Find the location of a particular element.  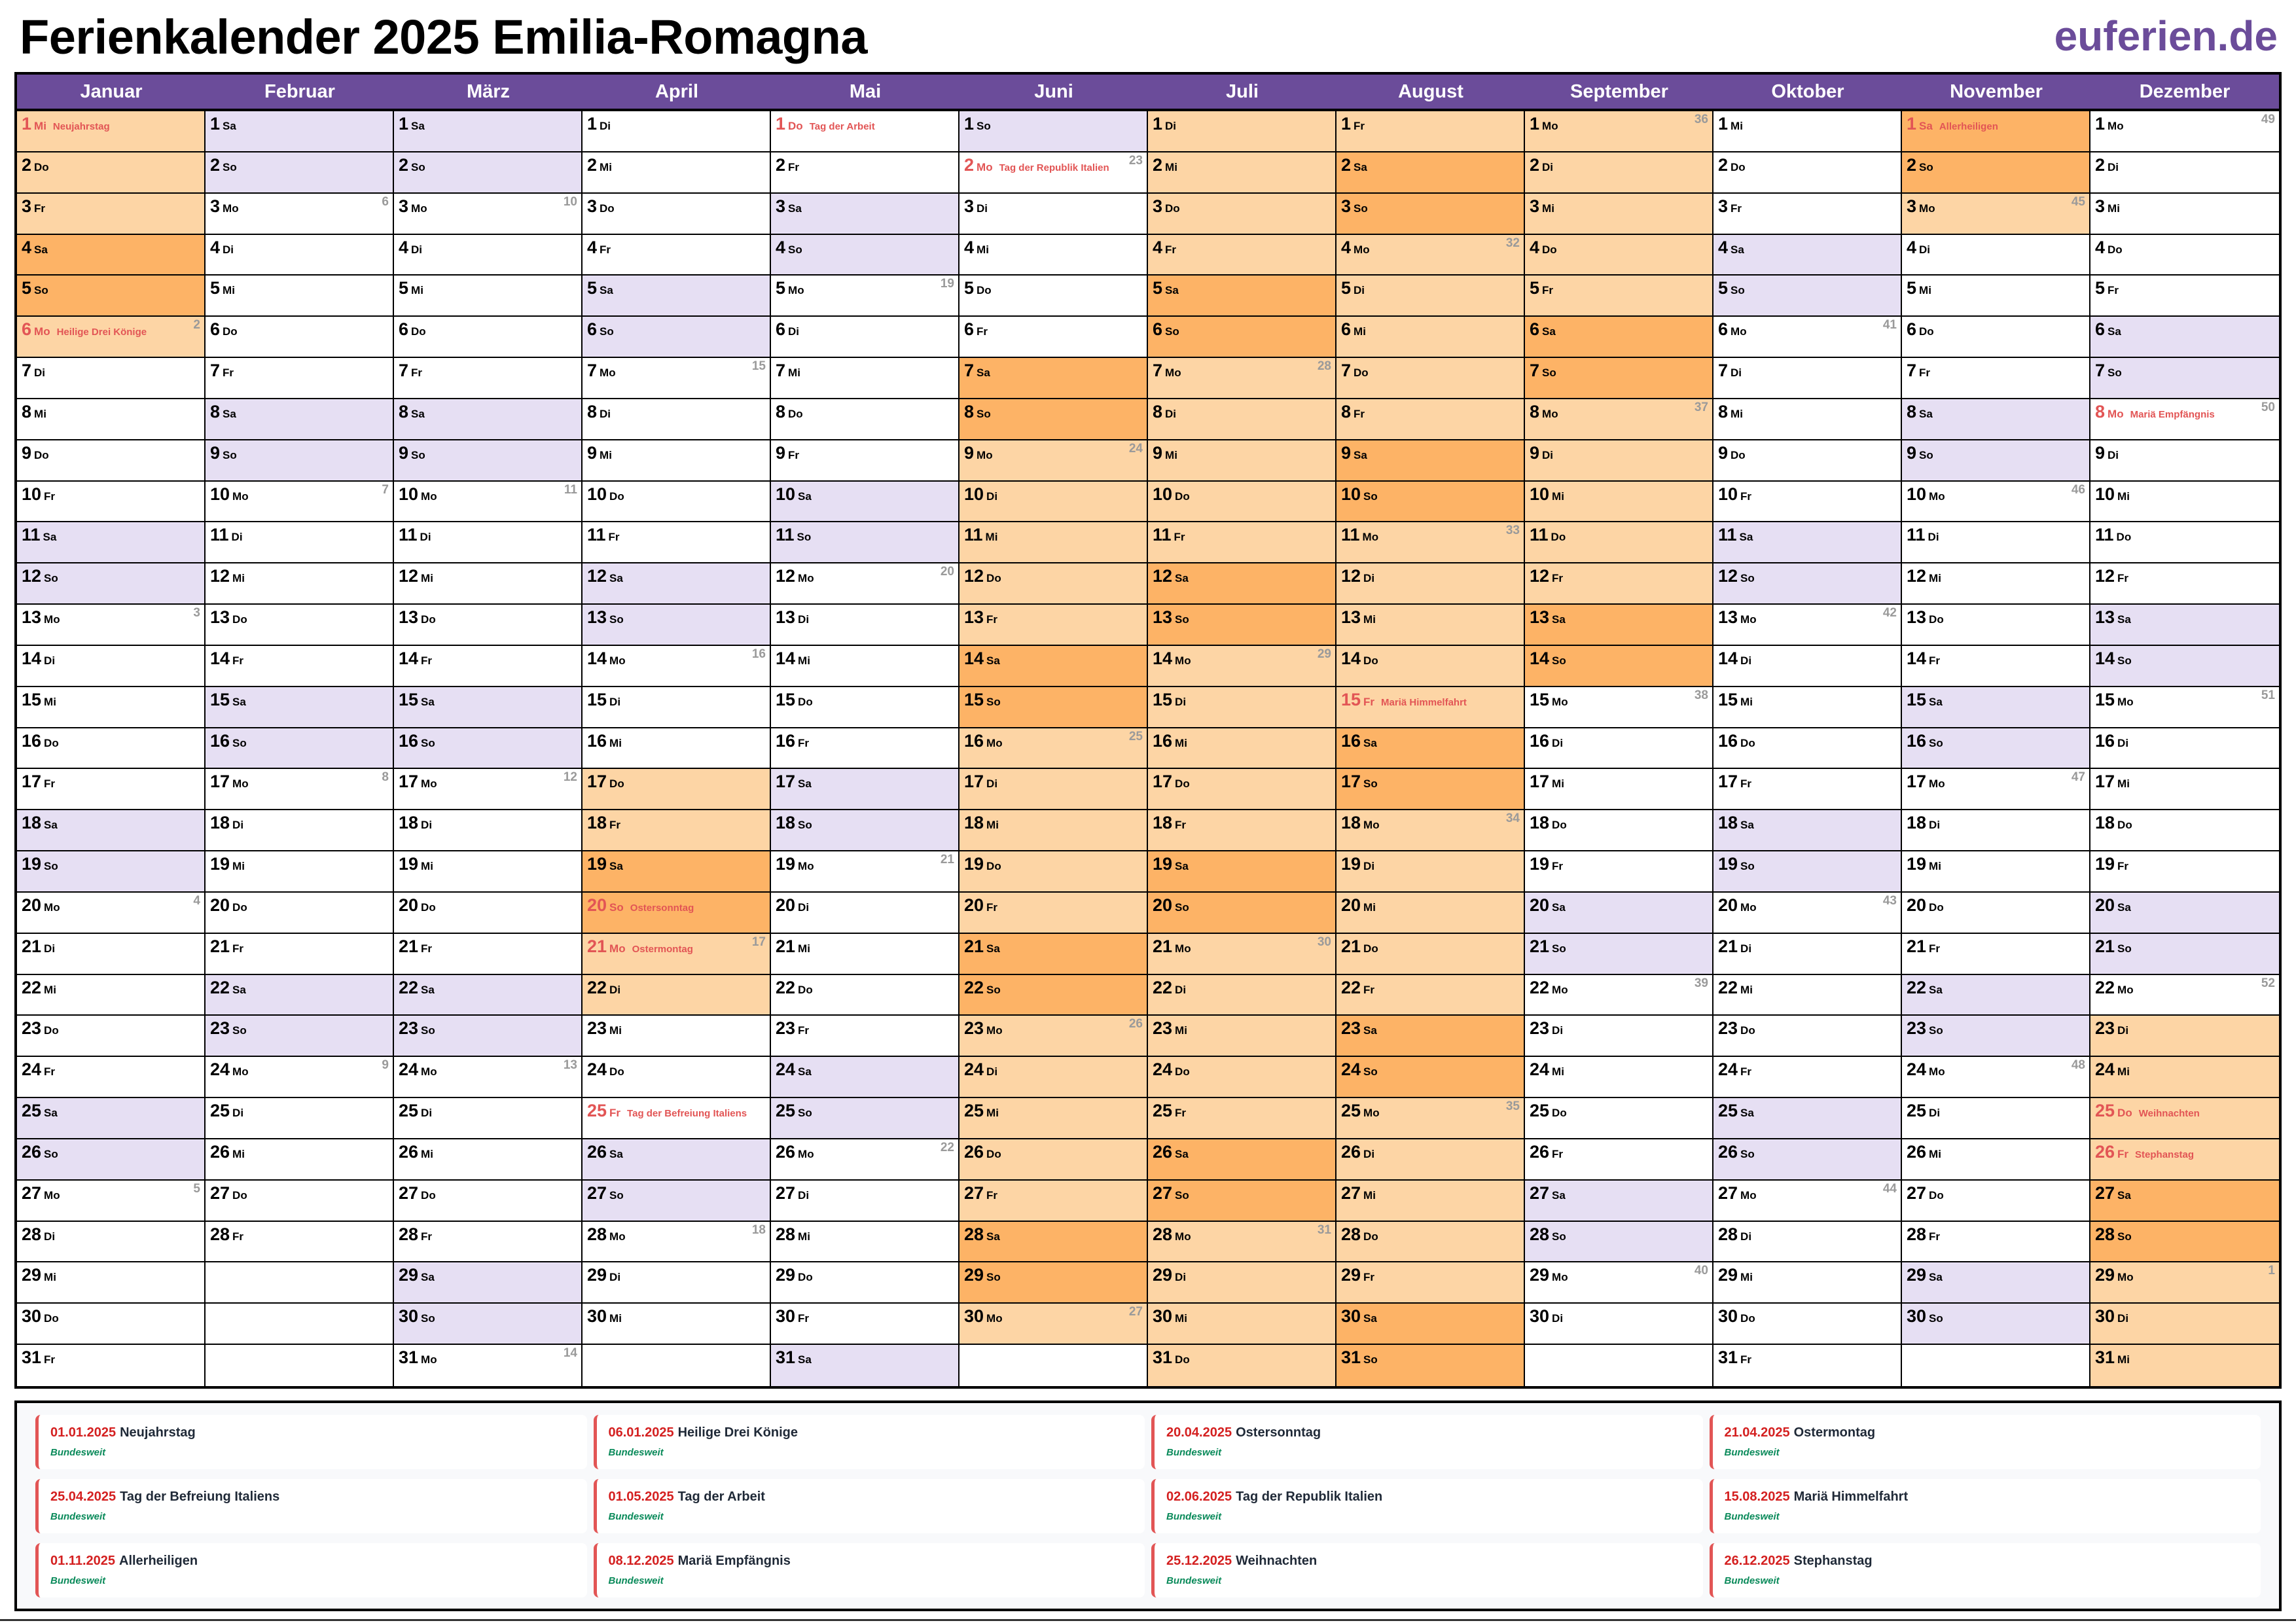

day-cell: 18 Fr is located at coordinates (1242, 831).